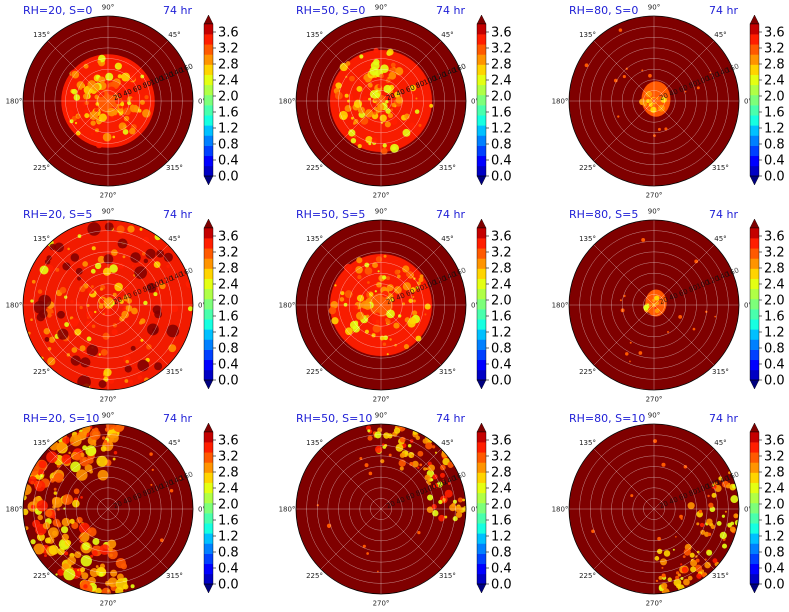 The image size is (789, 612). Describe the element at coordinates (501, 269) in the screenshot. I see `colorbar-tick-label: 2.8` at that location.